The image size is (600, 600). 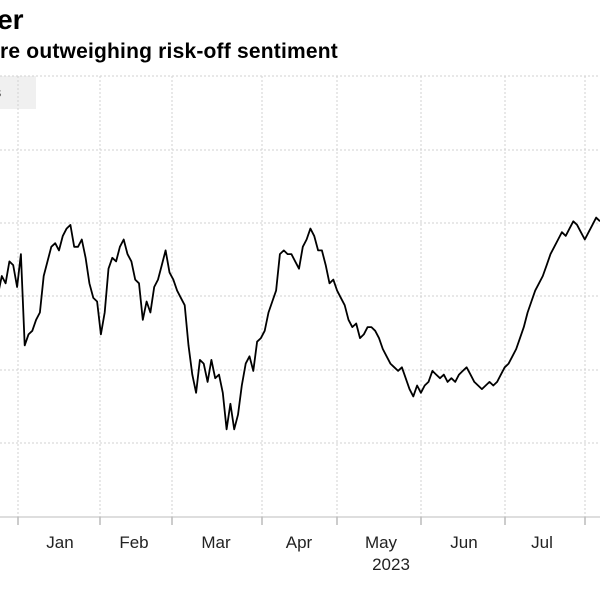 What do you see at coordinates (299, 542) in the screenshot?
I see `x-tick-label-apr: Apr` at bounding box center [299, 542].